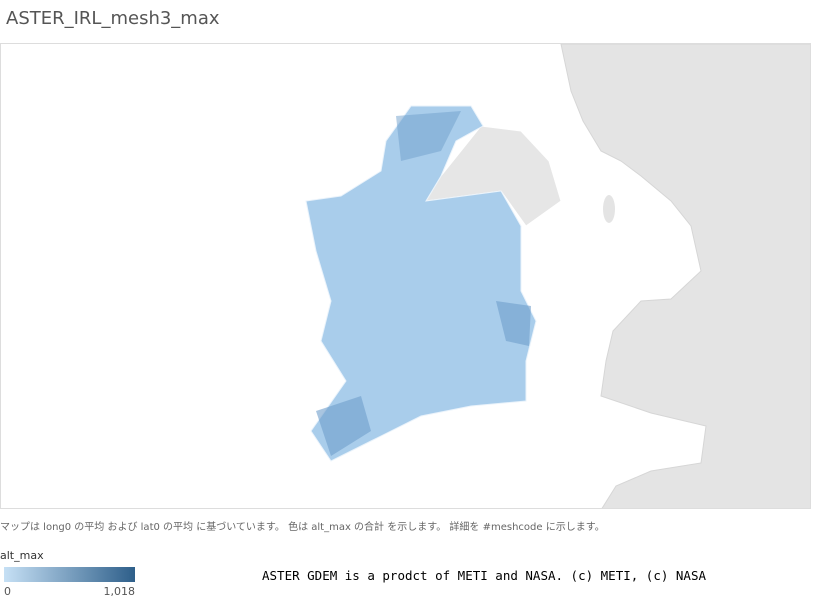  Describe the element at coordinates (609, 209) in the screenshot. I see `isle-of-man` at that location.